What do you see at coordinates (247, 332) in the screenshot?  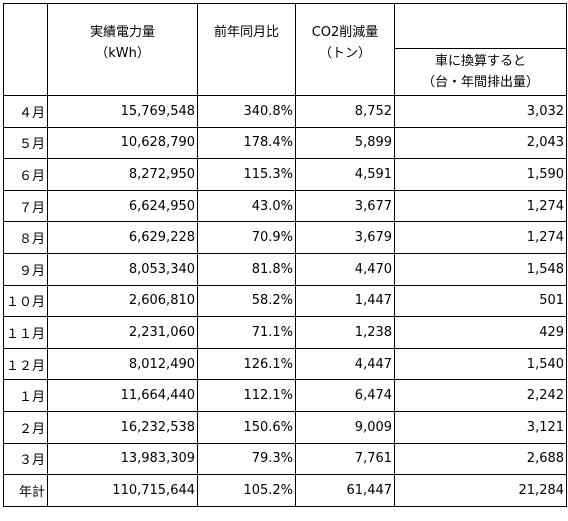 I see `yoy-cell: 71.1%` at bounding box center [247, 332].